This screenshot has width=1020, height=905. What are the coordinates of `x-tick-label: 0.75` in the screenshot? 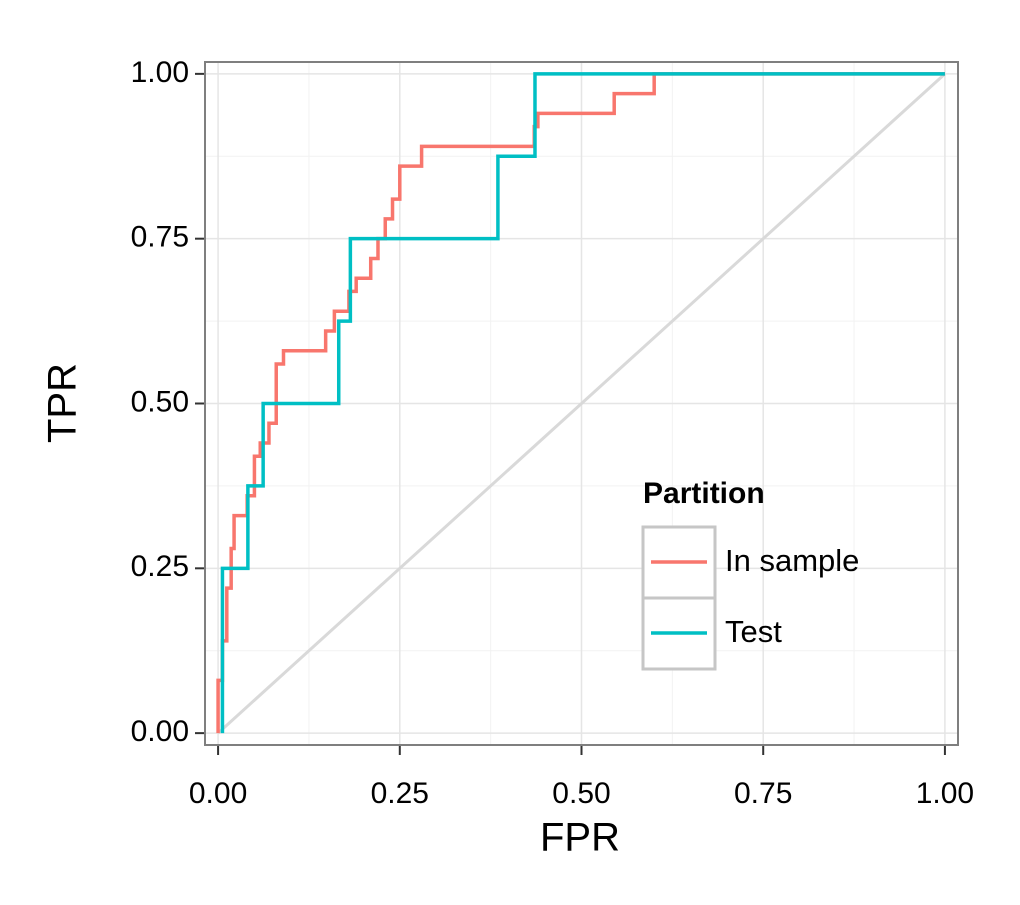 It's located at (763, 793).